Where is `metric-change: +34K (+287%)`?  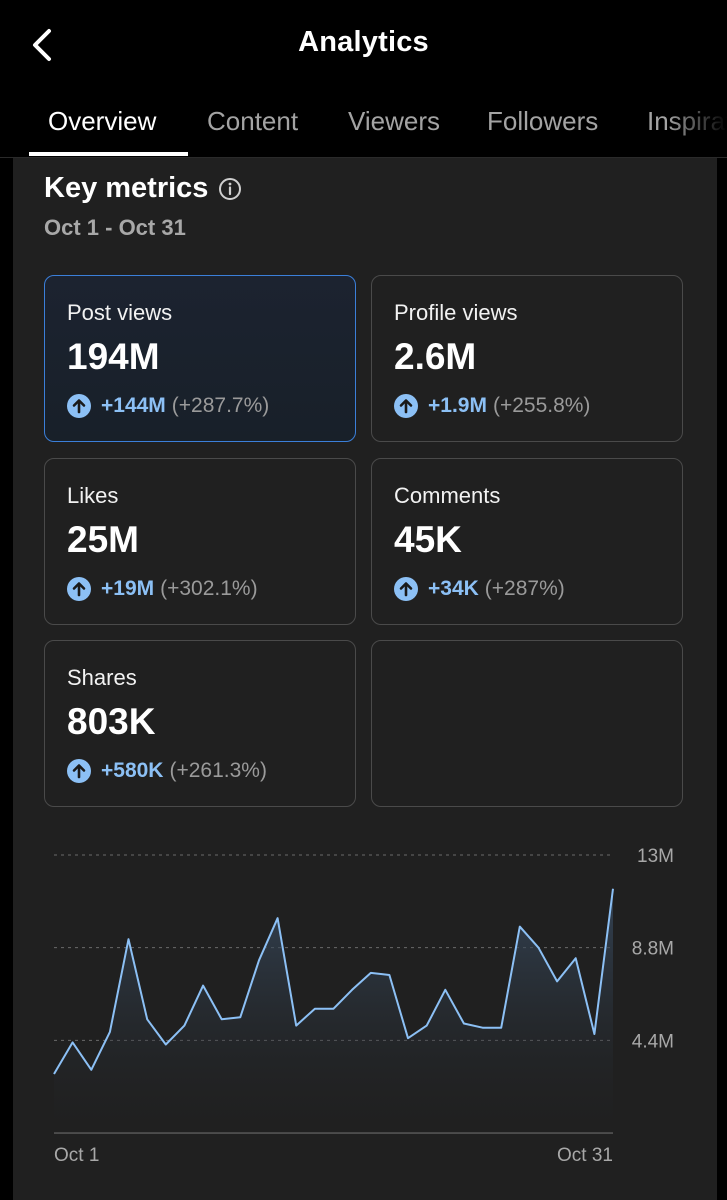
metric-change: +34K (+287%) is located at coordinates (479, 589).